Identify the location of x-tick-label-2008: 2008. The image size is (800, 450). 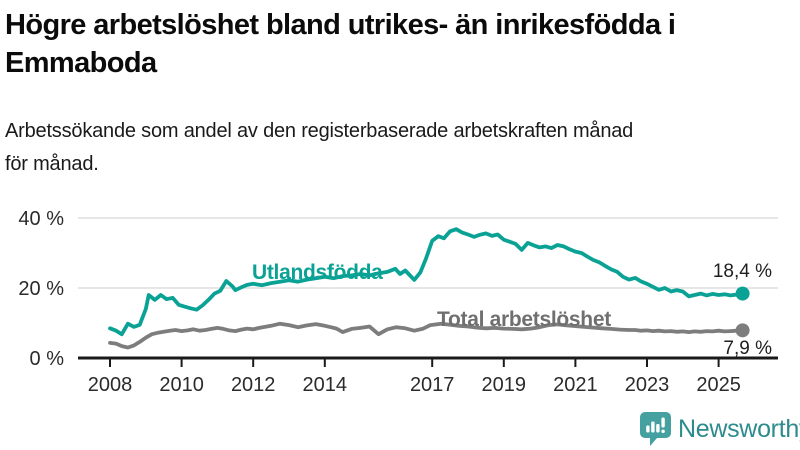
(110, 385).